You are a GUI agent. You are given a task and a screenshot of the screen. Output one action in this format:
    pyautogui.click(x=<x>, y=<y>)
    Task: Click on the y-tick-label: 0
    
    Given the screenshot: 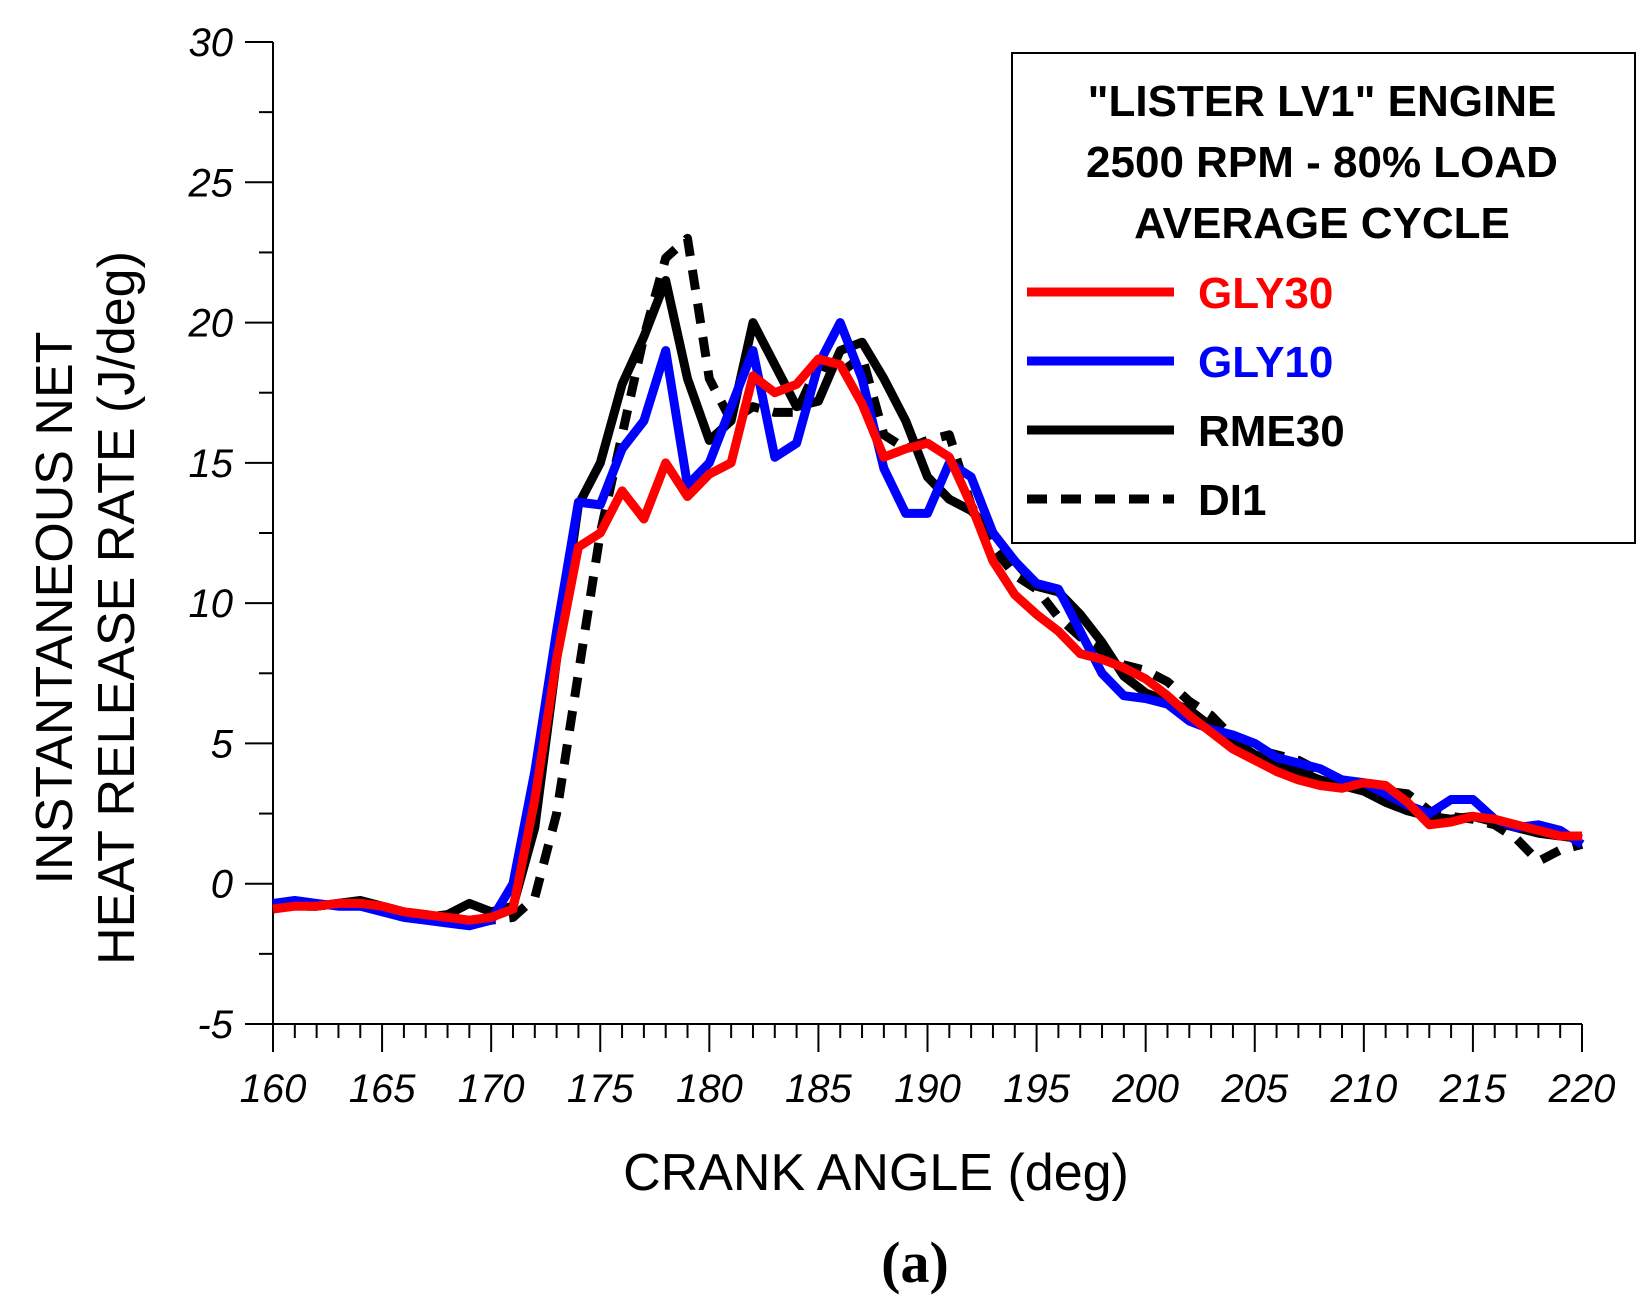 What is the action you would take?
    pyautogui.click(x=222, y=885)
    